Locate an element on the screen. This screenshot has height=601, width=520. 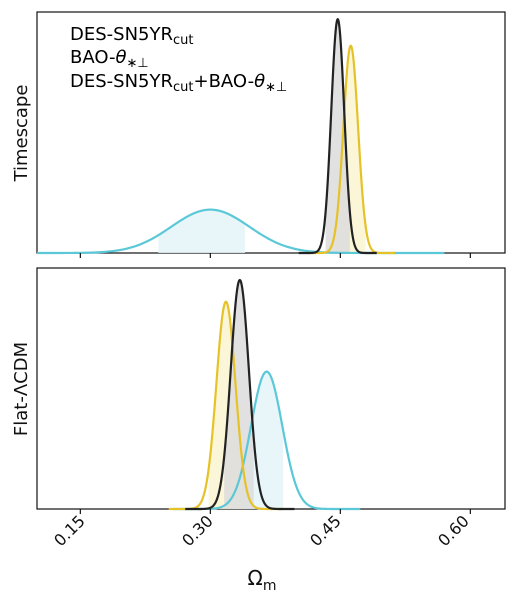
legend-entry-combined: DES-SN5YRcut+BAO-θ∗⊥ is located at coordinates (178, 83).